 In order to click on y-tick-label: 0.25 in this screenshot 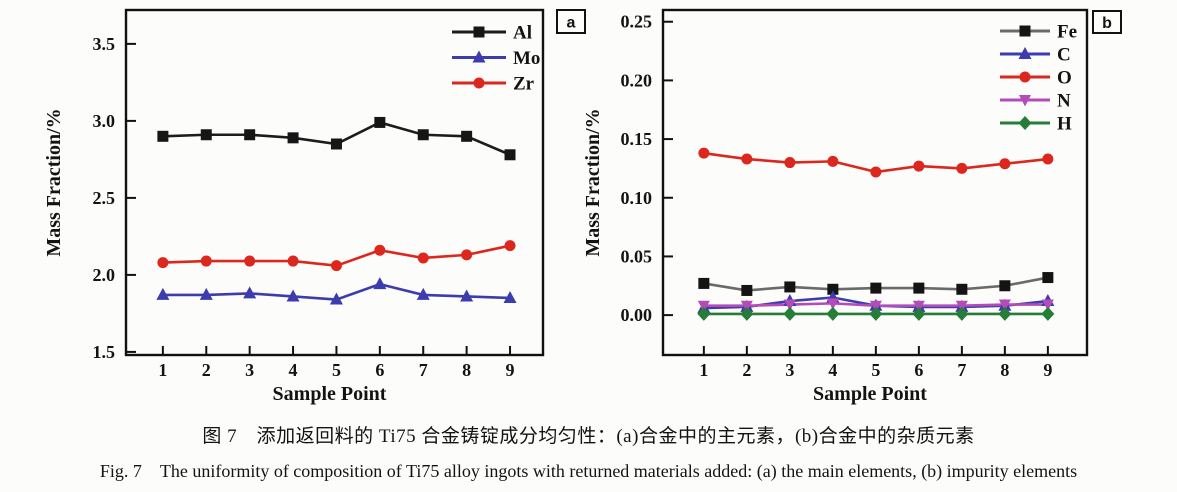, I will do `click(637, 22)`.